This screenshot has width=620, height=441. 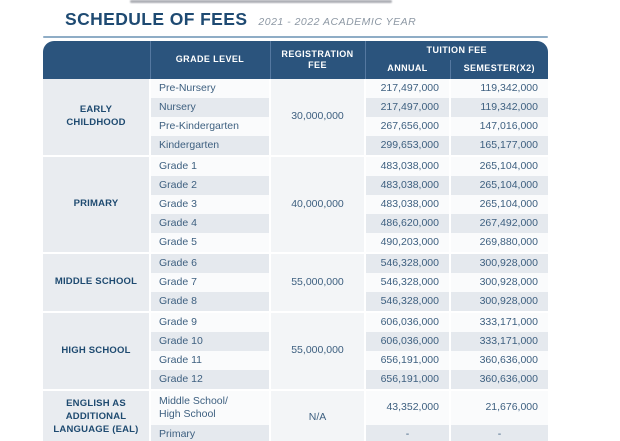 What do you see at coordinates (209, 360) in the screenshot?
I see `grade-level-cell: Grade 11` at bounding box center [209, 360].